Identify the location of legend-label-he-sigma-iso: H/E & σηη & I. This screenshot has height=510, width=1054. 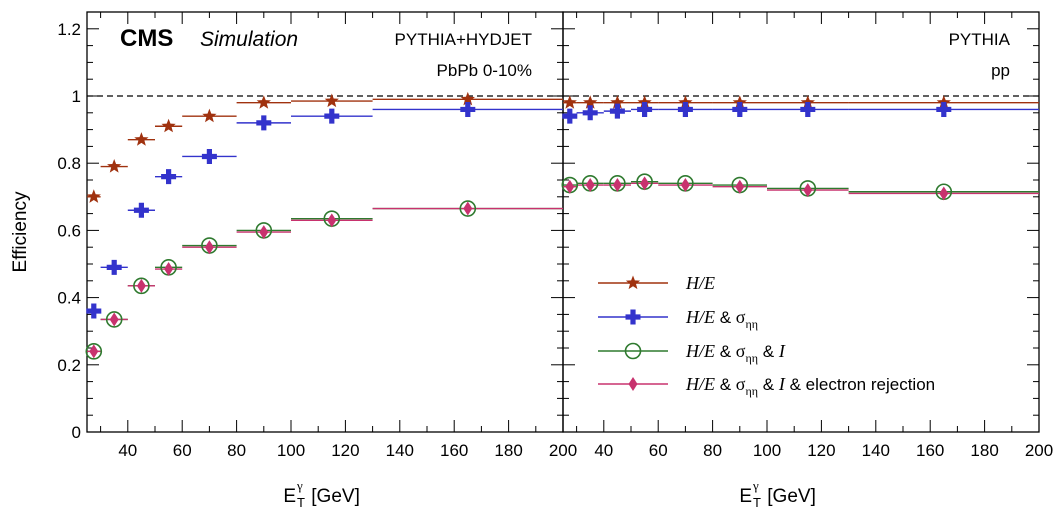
(735, 353).